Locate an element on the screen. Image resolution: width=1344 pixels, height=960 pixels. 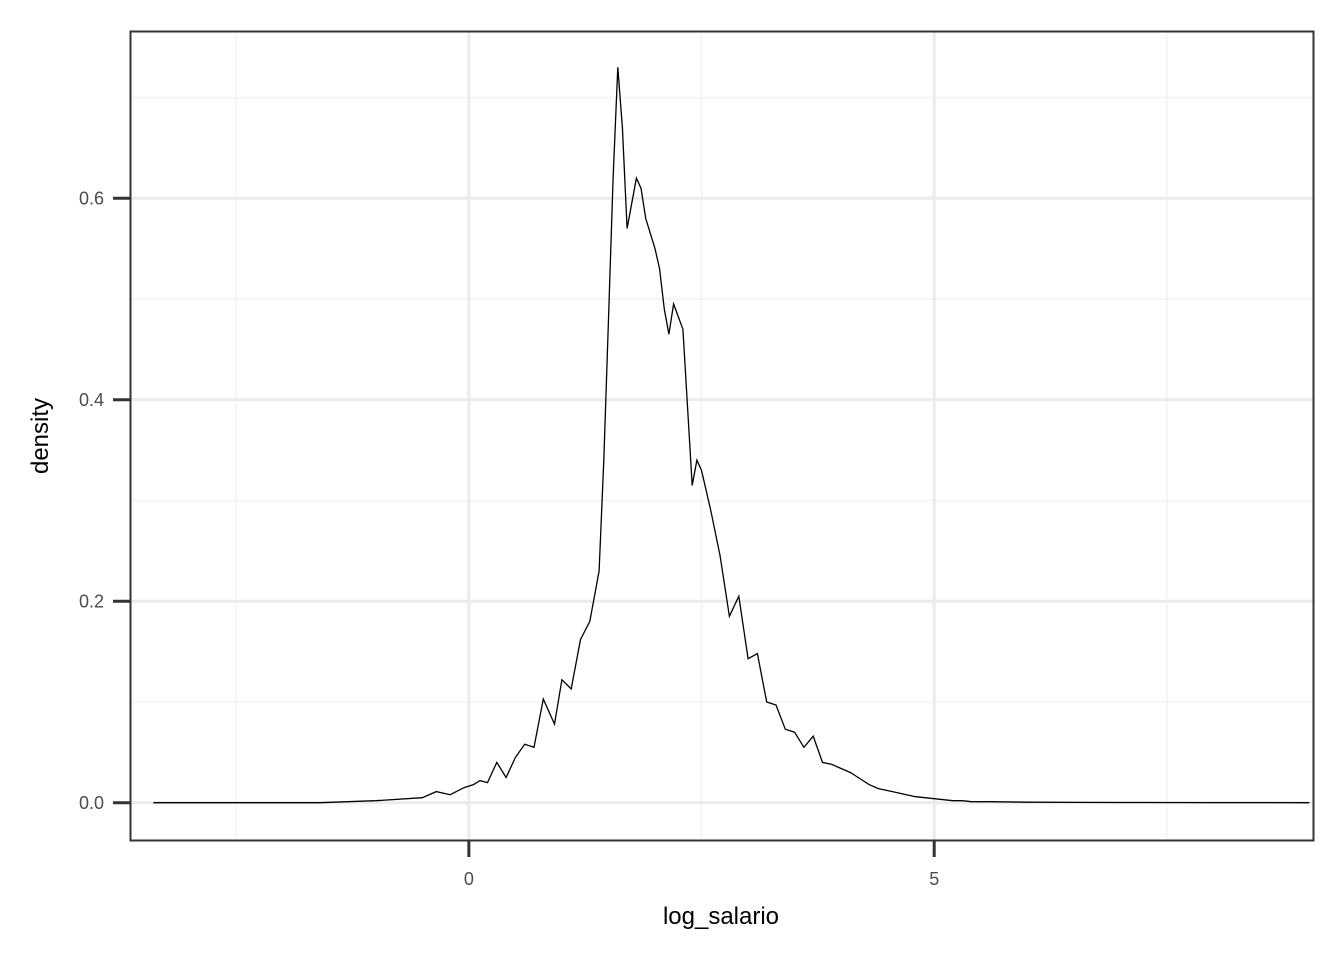
y-tick-label: 0.0 is located at coordinates (91, 803).